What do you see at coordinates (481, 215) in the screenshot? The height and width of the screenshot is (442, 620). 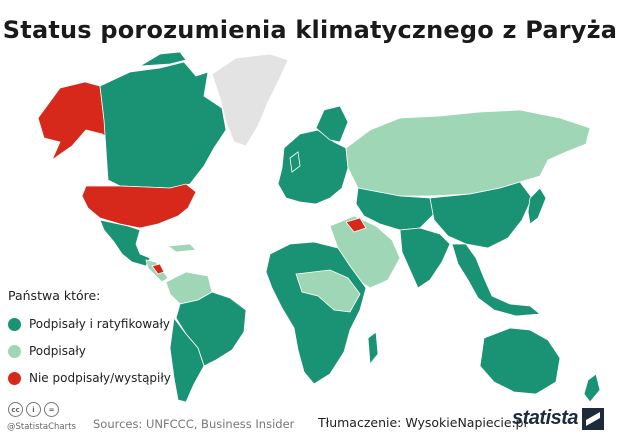 I see `region-china` at bounding box center [481, 215].